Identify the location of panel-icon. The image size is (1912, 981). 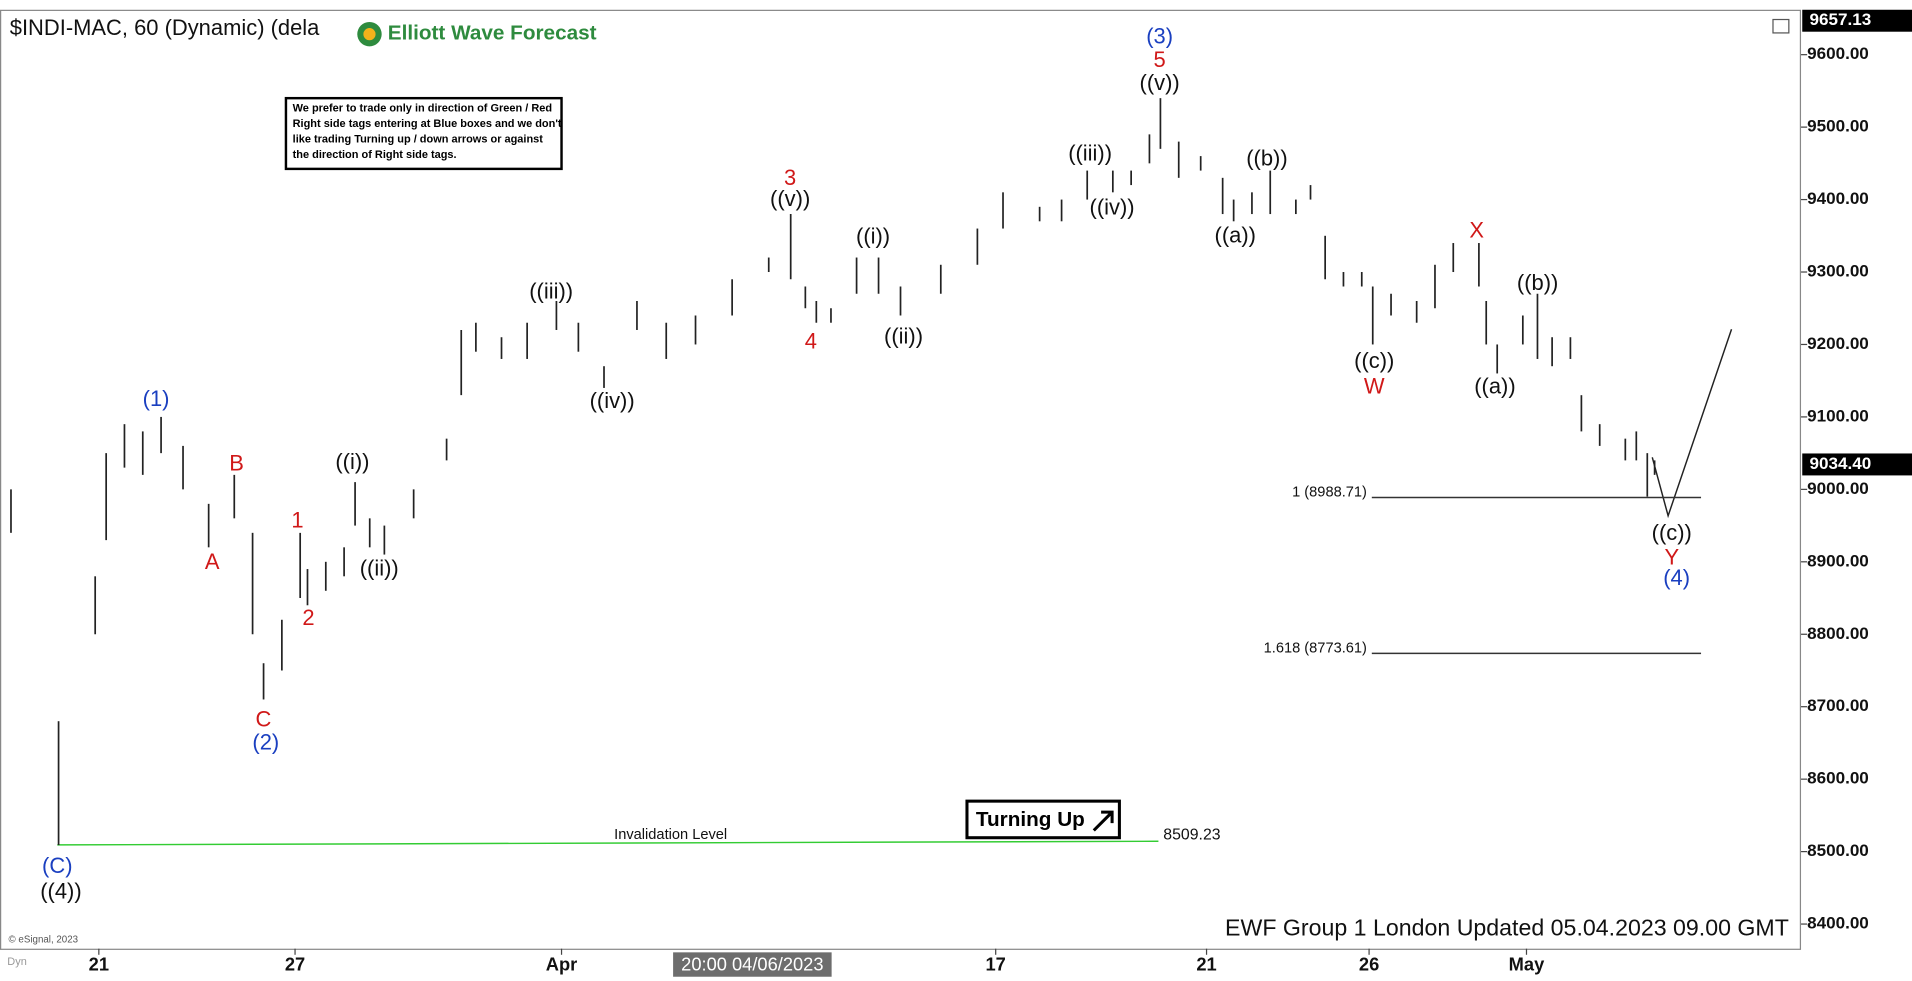
(1781, 26).